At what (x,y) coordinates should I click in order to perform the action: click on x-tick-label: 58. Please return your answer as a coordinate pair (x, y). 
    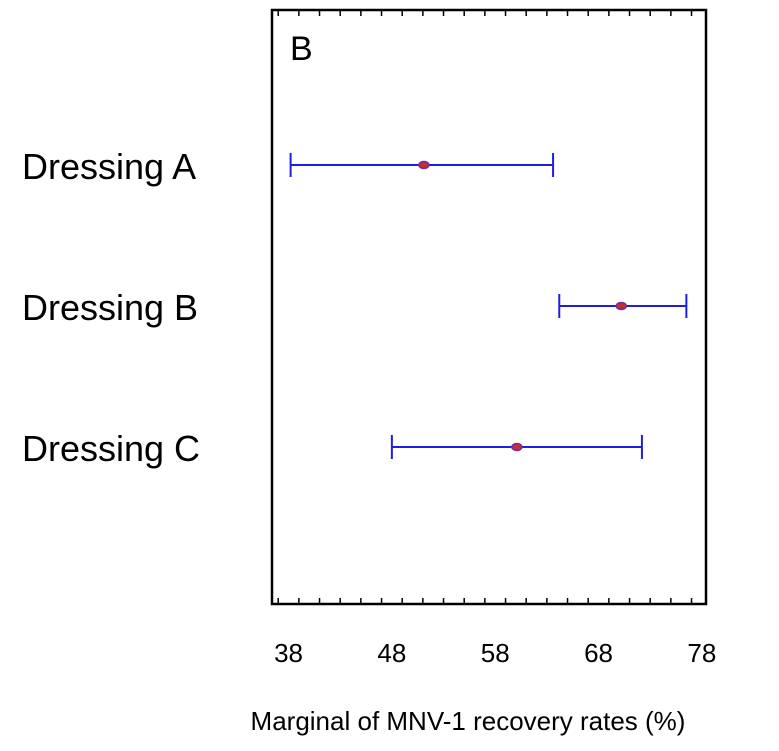
    Looking at the image, I should click on (495, 653).